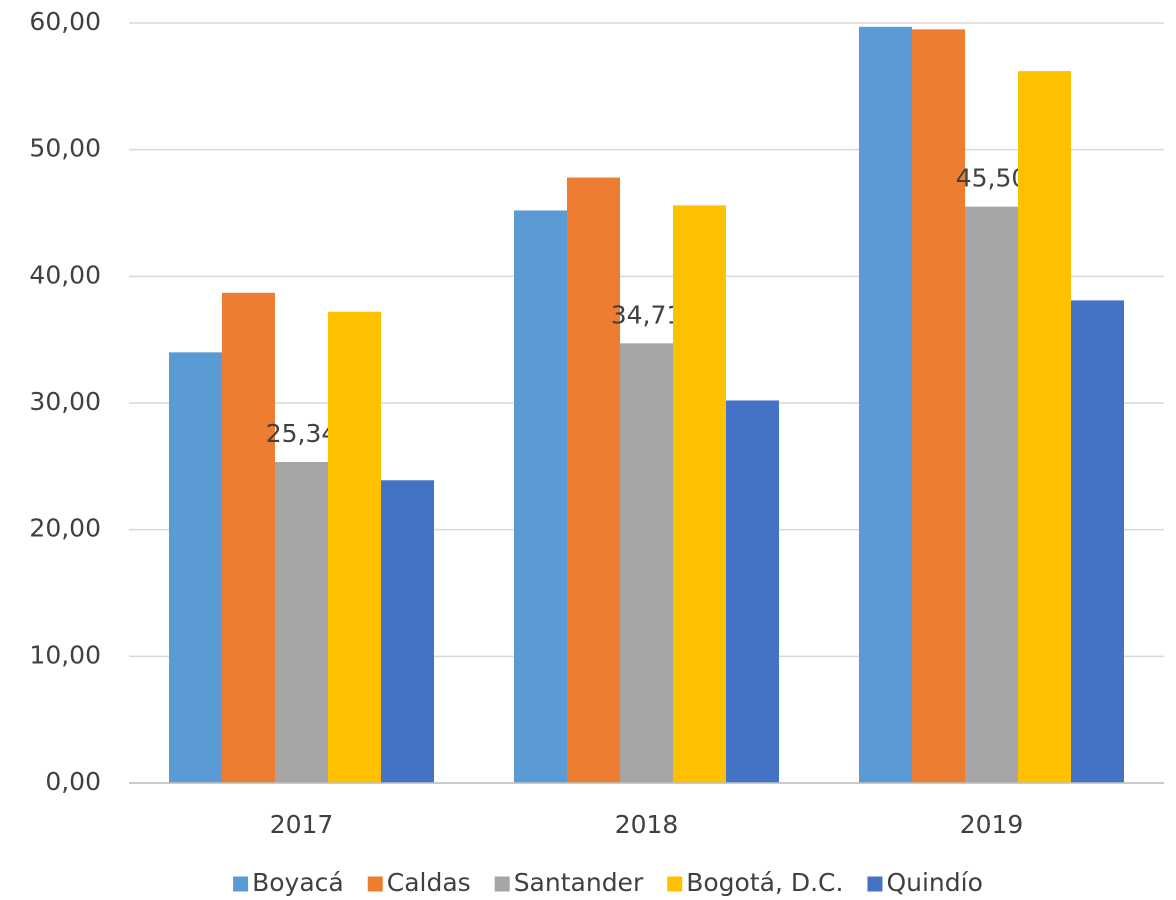  Describe the element at coordinates (647, 824) in the screenshot. I see `x-tick-label: 2018` at that location.